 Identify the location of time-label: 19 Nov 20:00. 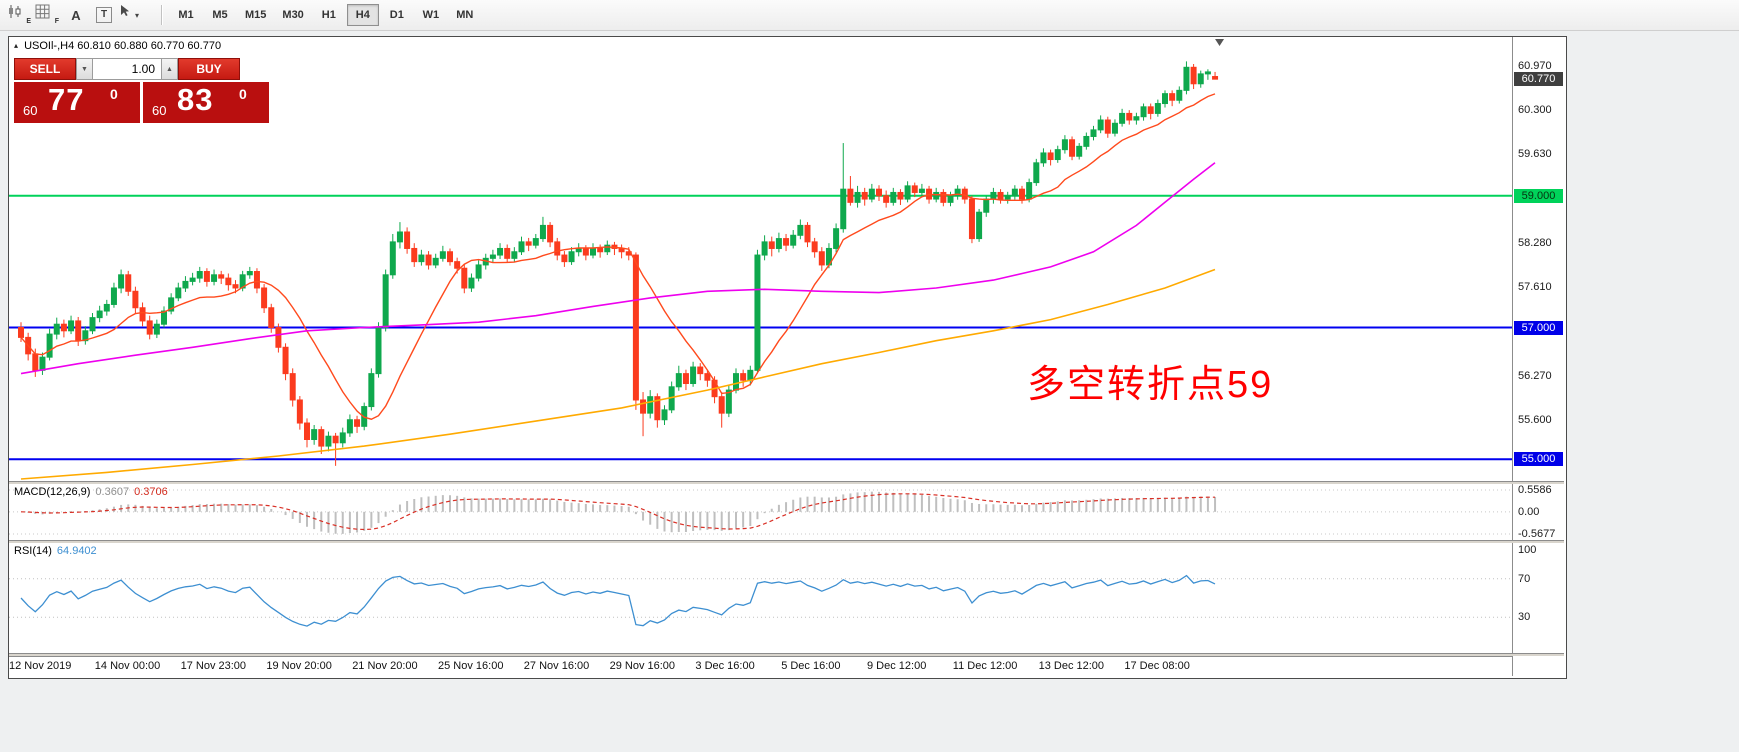
(299, 666).